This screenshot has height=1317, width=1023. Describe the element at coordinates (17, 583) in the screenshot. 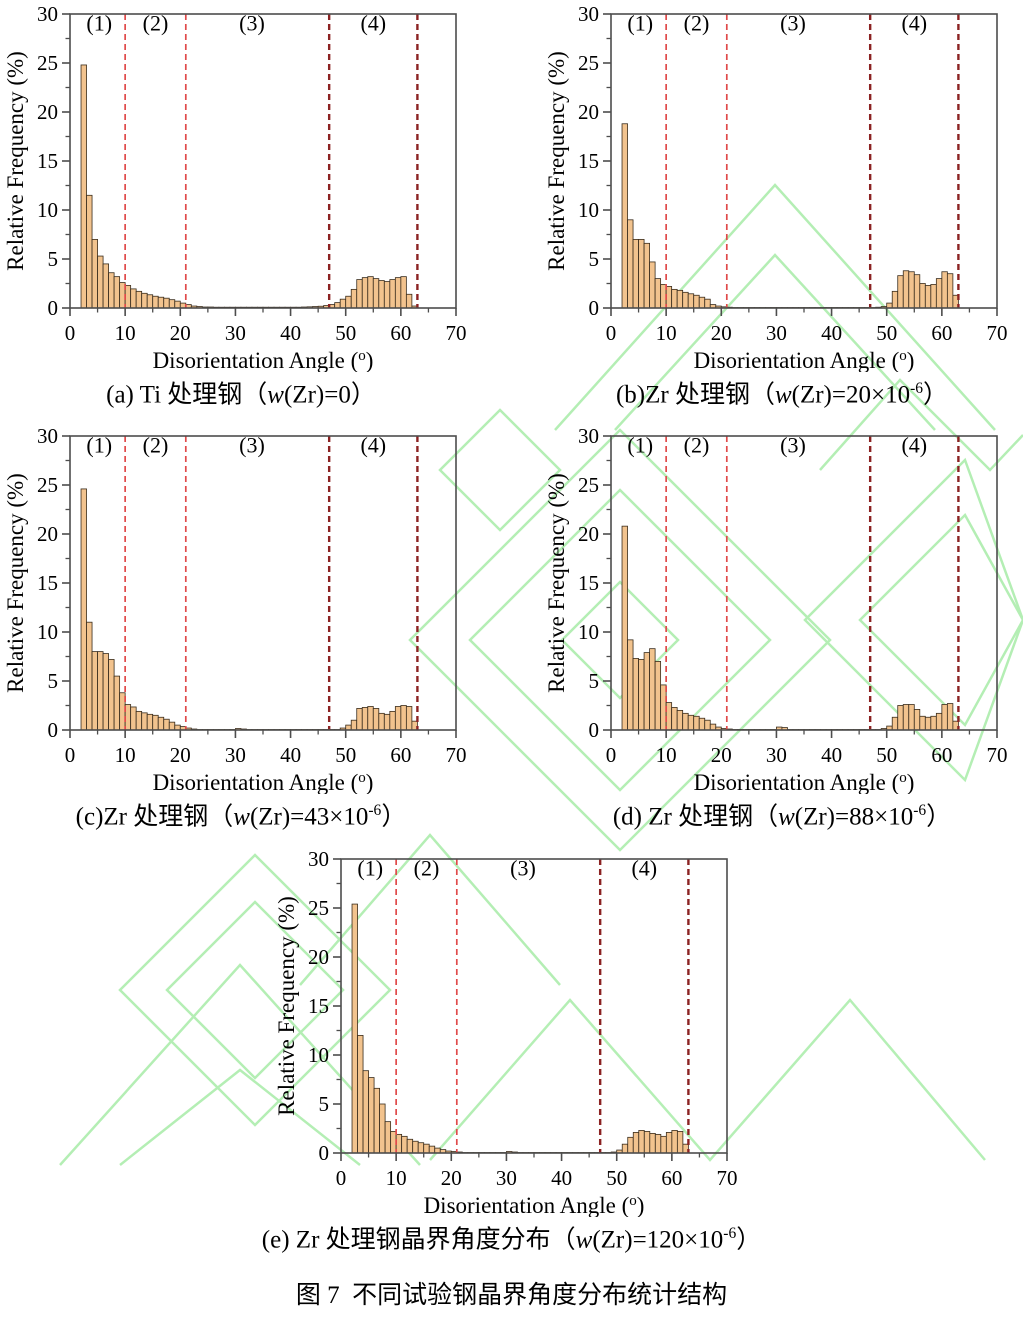

I see `y-axis-title: Relative Frequency (%)` at that location.